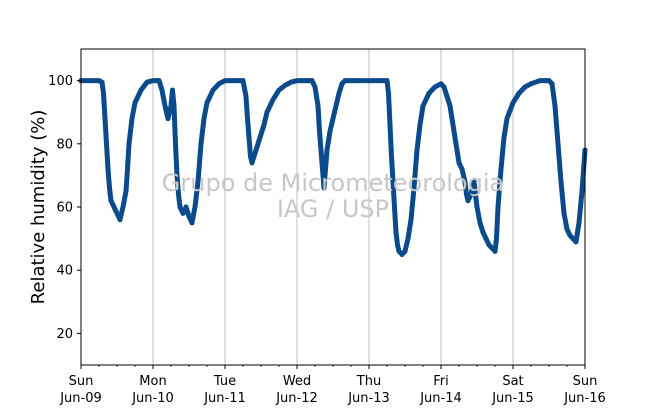 The height and width of the screenshot is (409, 650). I want to click on x-tick-date: Jun-10, so click(152, 398).